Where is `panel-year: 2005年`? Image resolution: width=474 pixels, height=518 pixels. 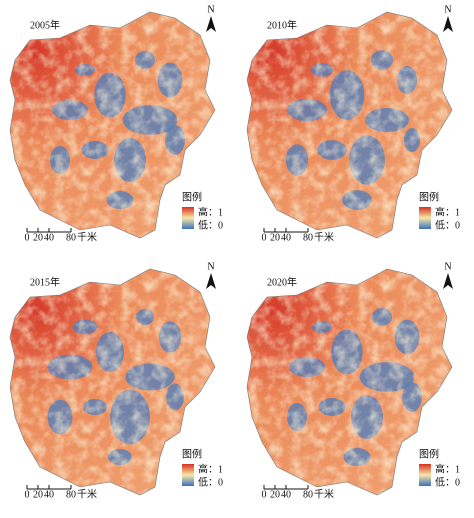
panel-year: 2005年 is located at coordinates (45, 24).